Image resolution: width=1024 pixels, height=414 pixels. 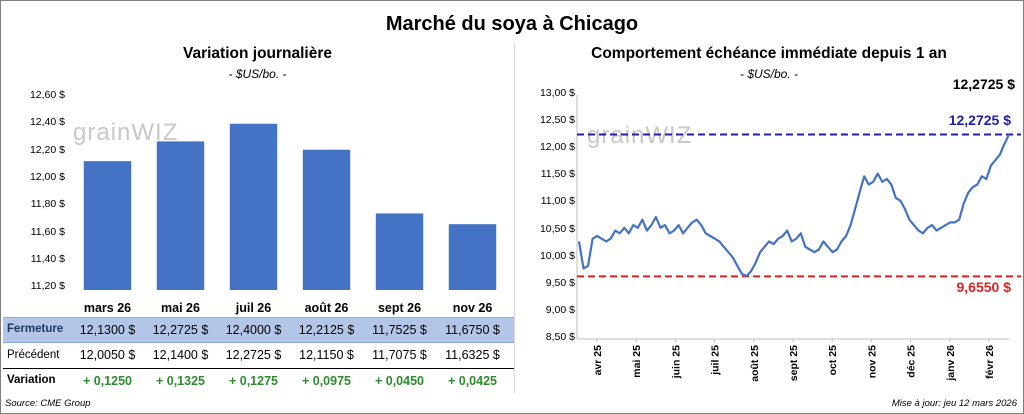 I want to click on bar-juil 26, so click(x=253, y=206).